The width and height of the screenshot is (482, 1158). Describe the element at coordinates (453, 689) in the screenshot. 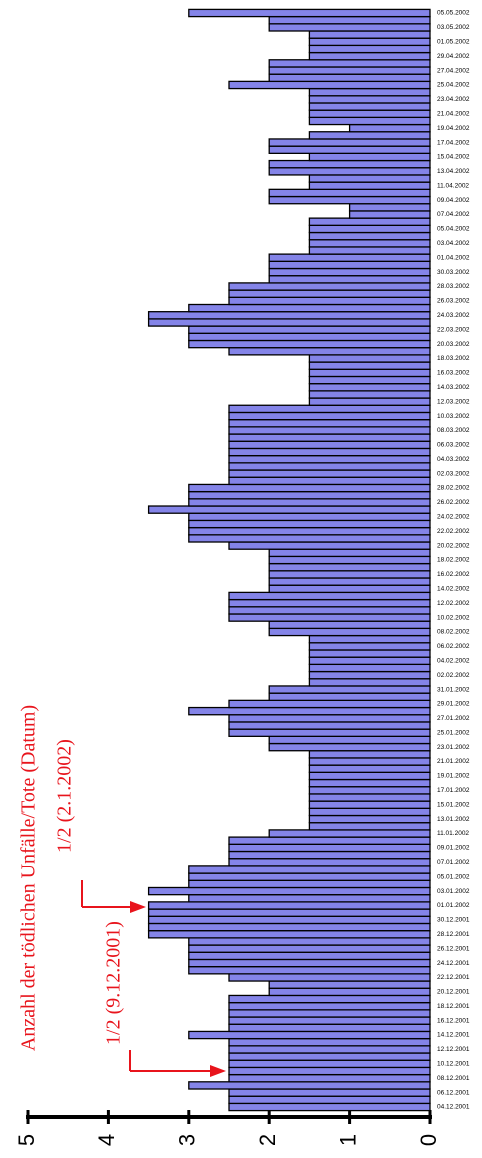

I see `y-tick-label: 31.01.2002` at that location.